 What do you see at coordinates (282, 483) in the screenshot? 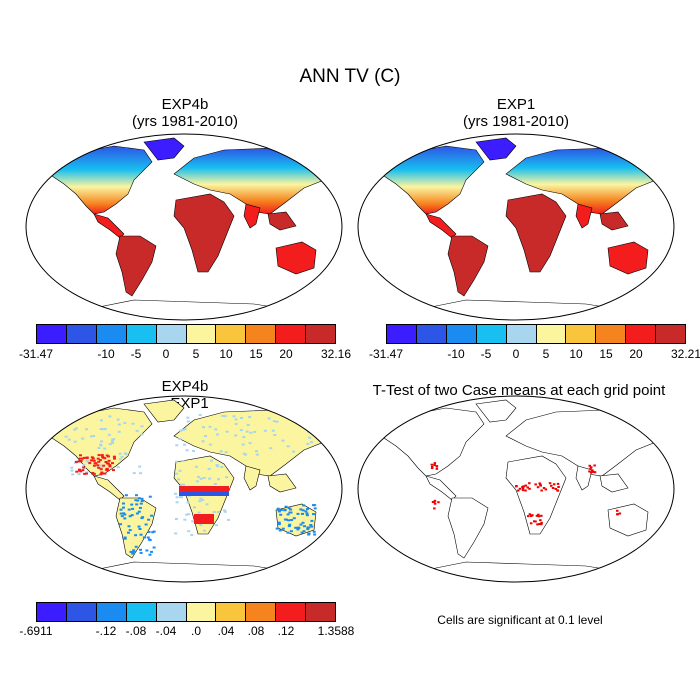
I see `continent-seasia` at bounding box center [282, 483].